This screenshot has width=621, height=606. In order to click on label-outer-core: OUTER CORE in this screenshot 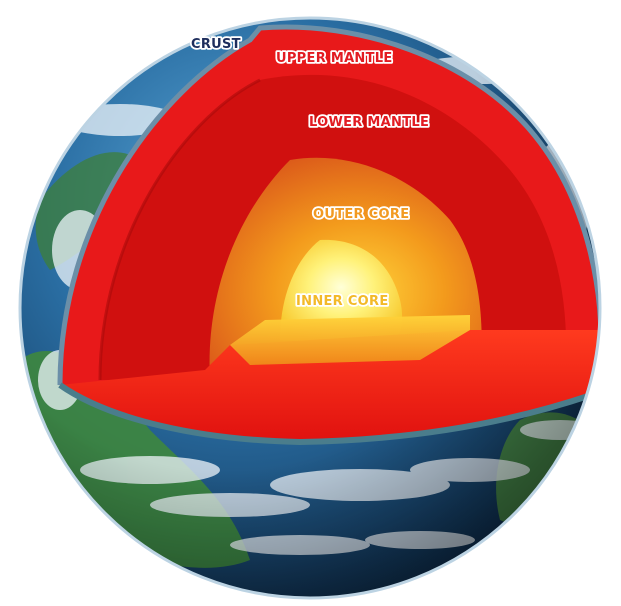, I will do `click(361, 214)`.